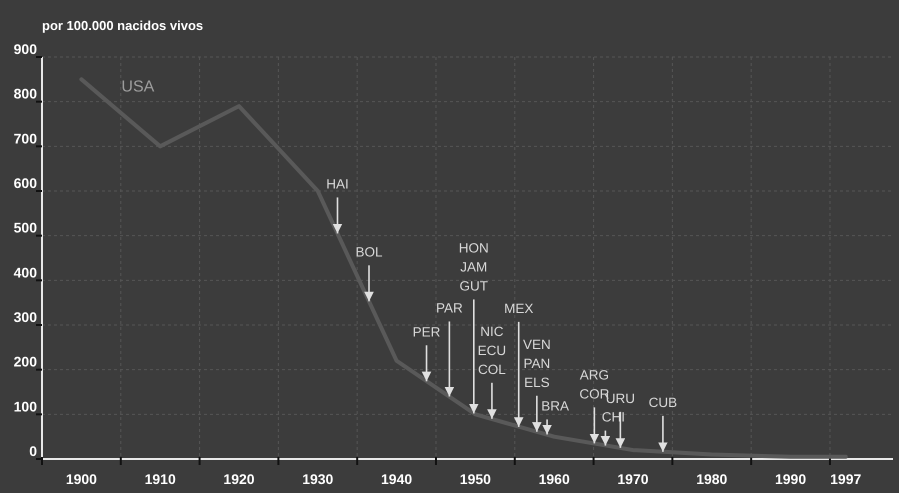 The height and width of the screenshot is (493, 899). Describe the element at coordinates (555, 406) in the screenshot. I see `annotation: BRA` at that location.